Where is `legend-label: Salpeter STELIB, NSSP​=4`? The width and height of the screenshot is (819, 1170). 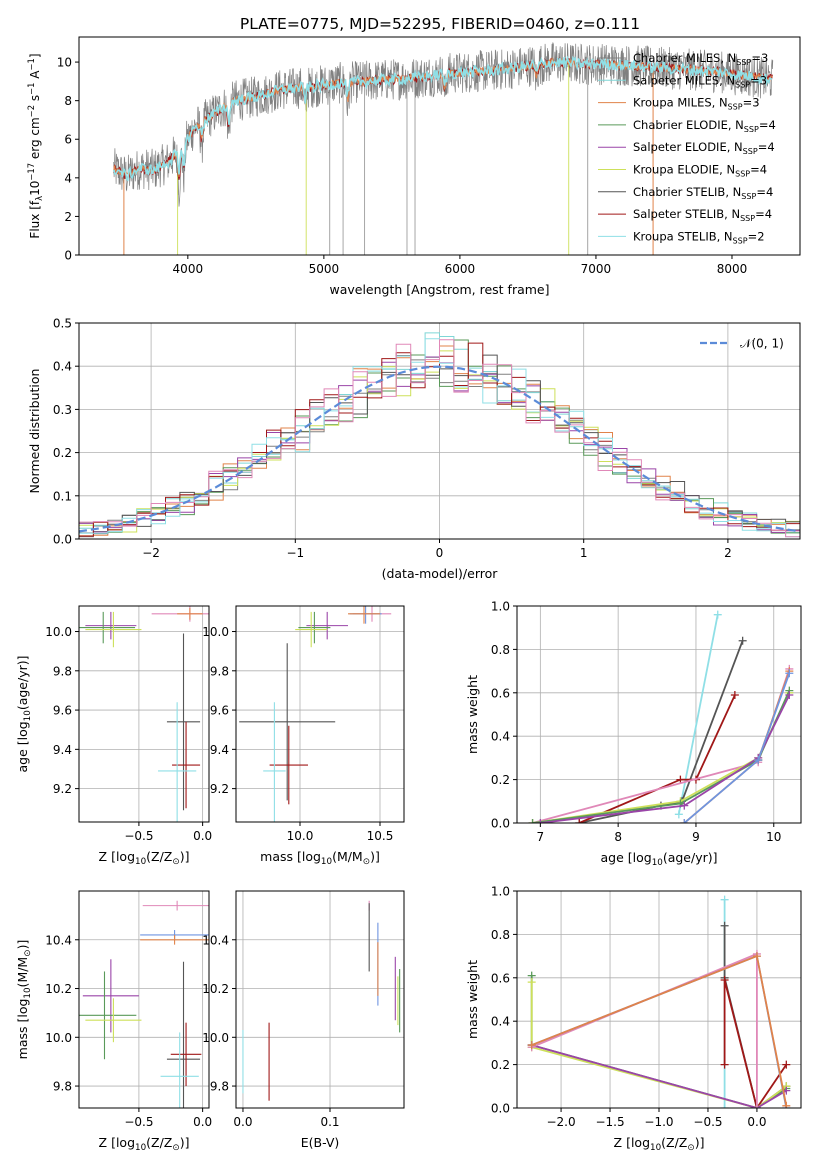
legend-label: Salpeter STELIB, NSSP​=4 is located at coordinates (702, 215).